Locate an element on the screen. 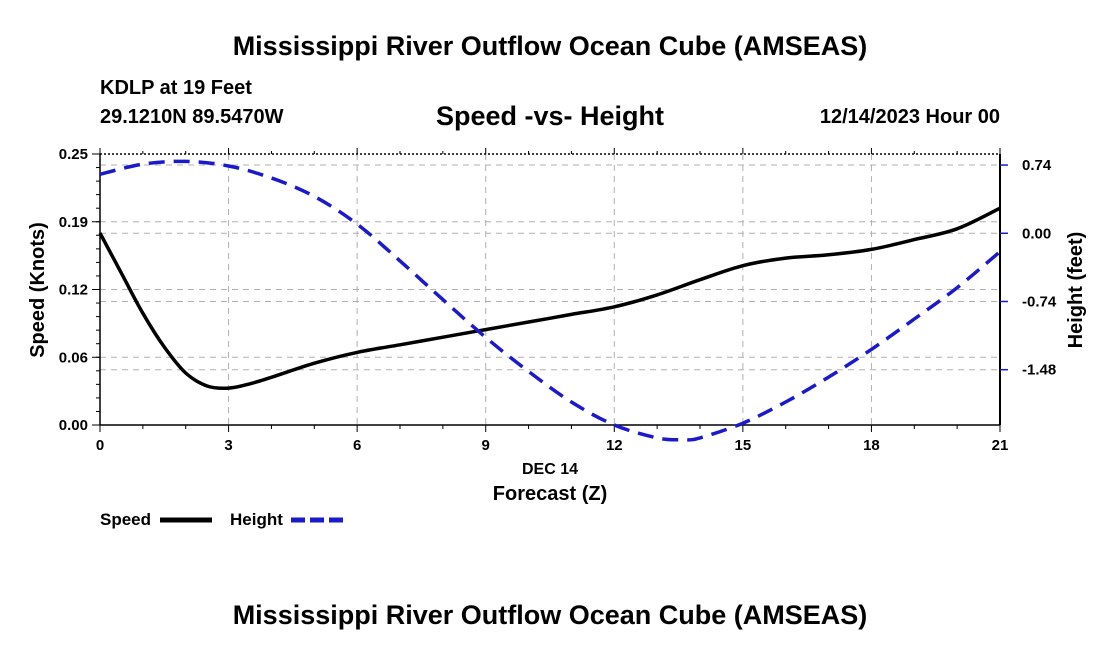 The image size is (1100, 650). y-tick-label: 0.00 is located at coordinates (73, 425).